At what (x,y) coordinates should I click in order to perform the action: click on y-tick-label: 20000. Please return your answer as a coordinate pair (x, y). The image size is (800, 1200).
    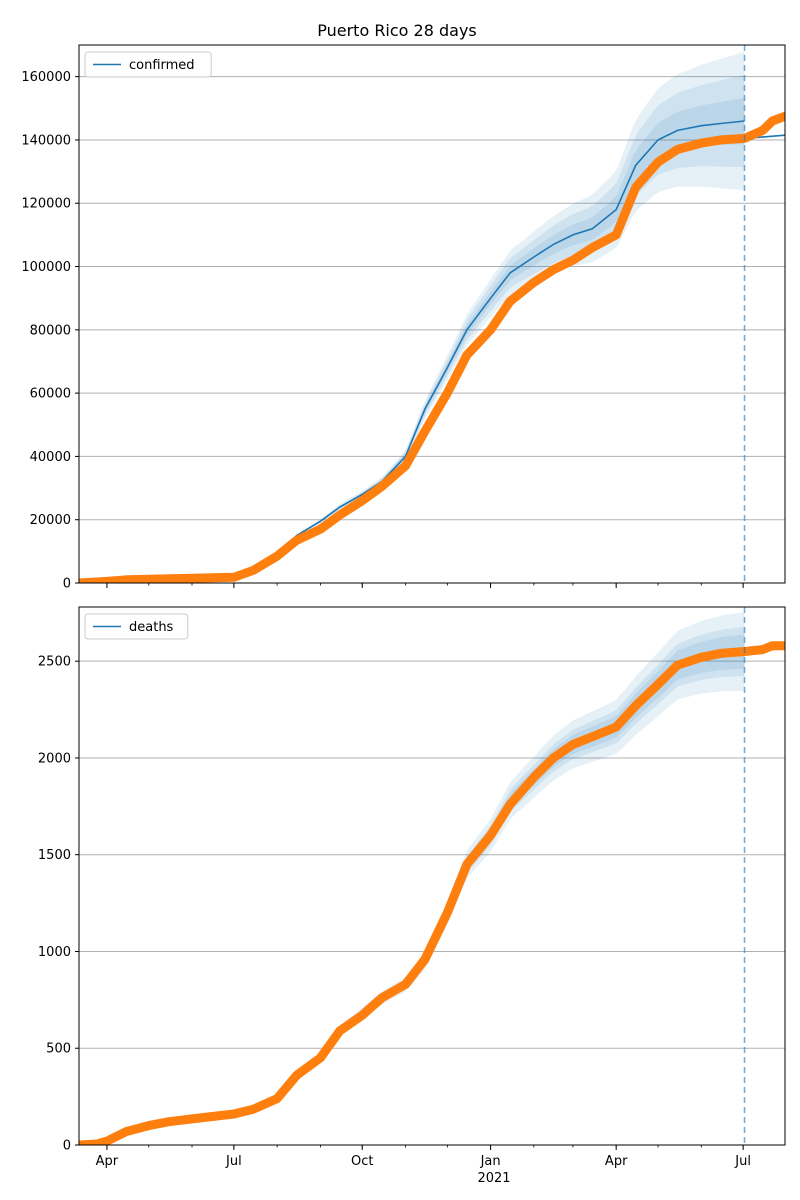
    Looking at the image, I should click on (50, 520).